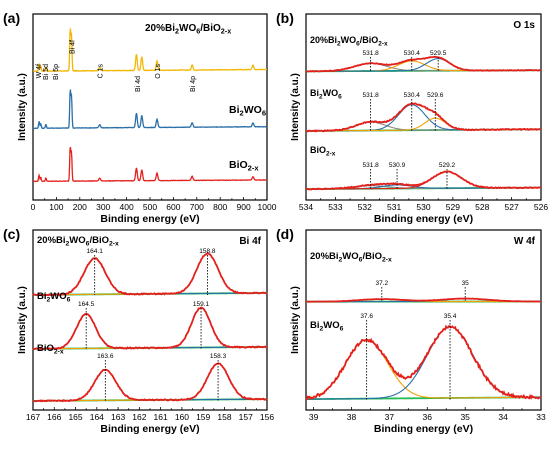  What do you see at coordinates (267, 207) in the screenshot?
I see `x-tick-label: 1000` at bounding box center [267, 207].